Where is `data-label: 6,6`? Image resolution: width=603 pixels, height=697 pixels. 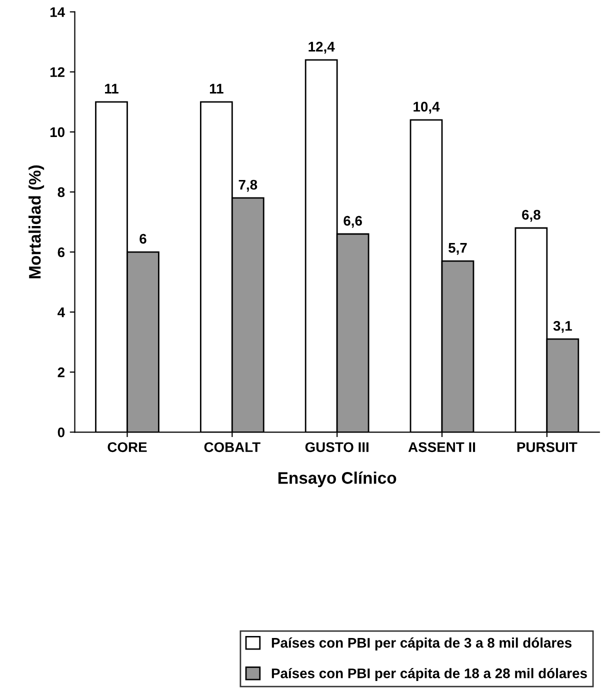
data-label: 6,6 is located at coordinates (353, 222).